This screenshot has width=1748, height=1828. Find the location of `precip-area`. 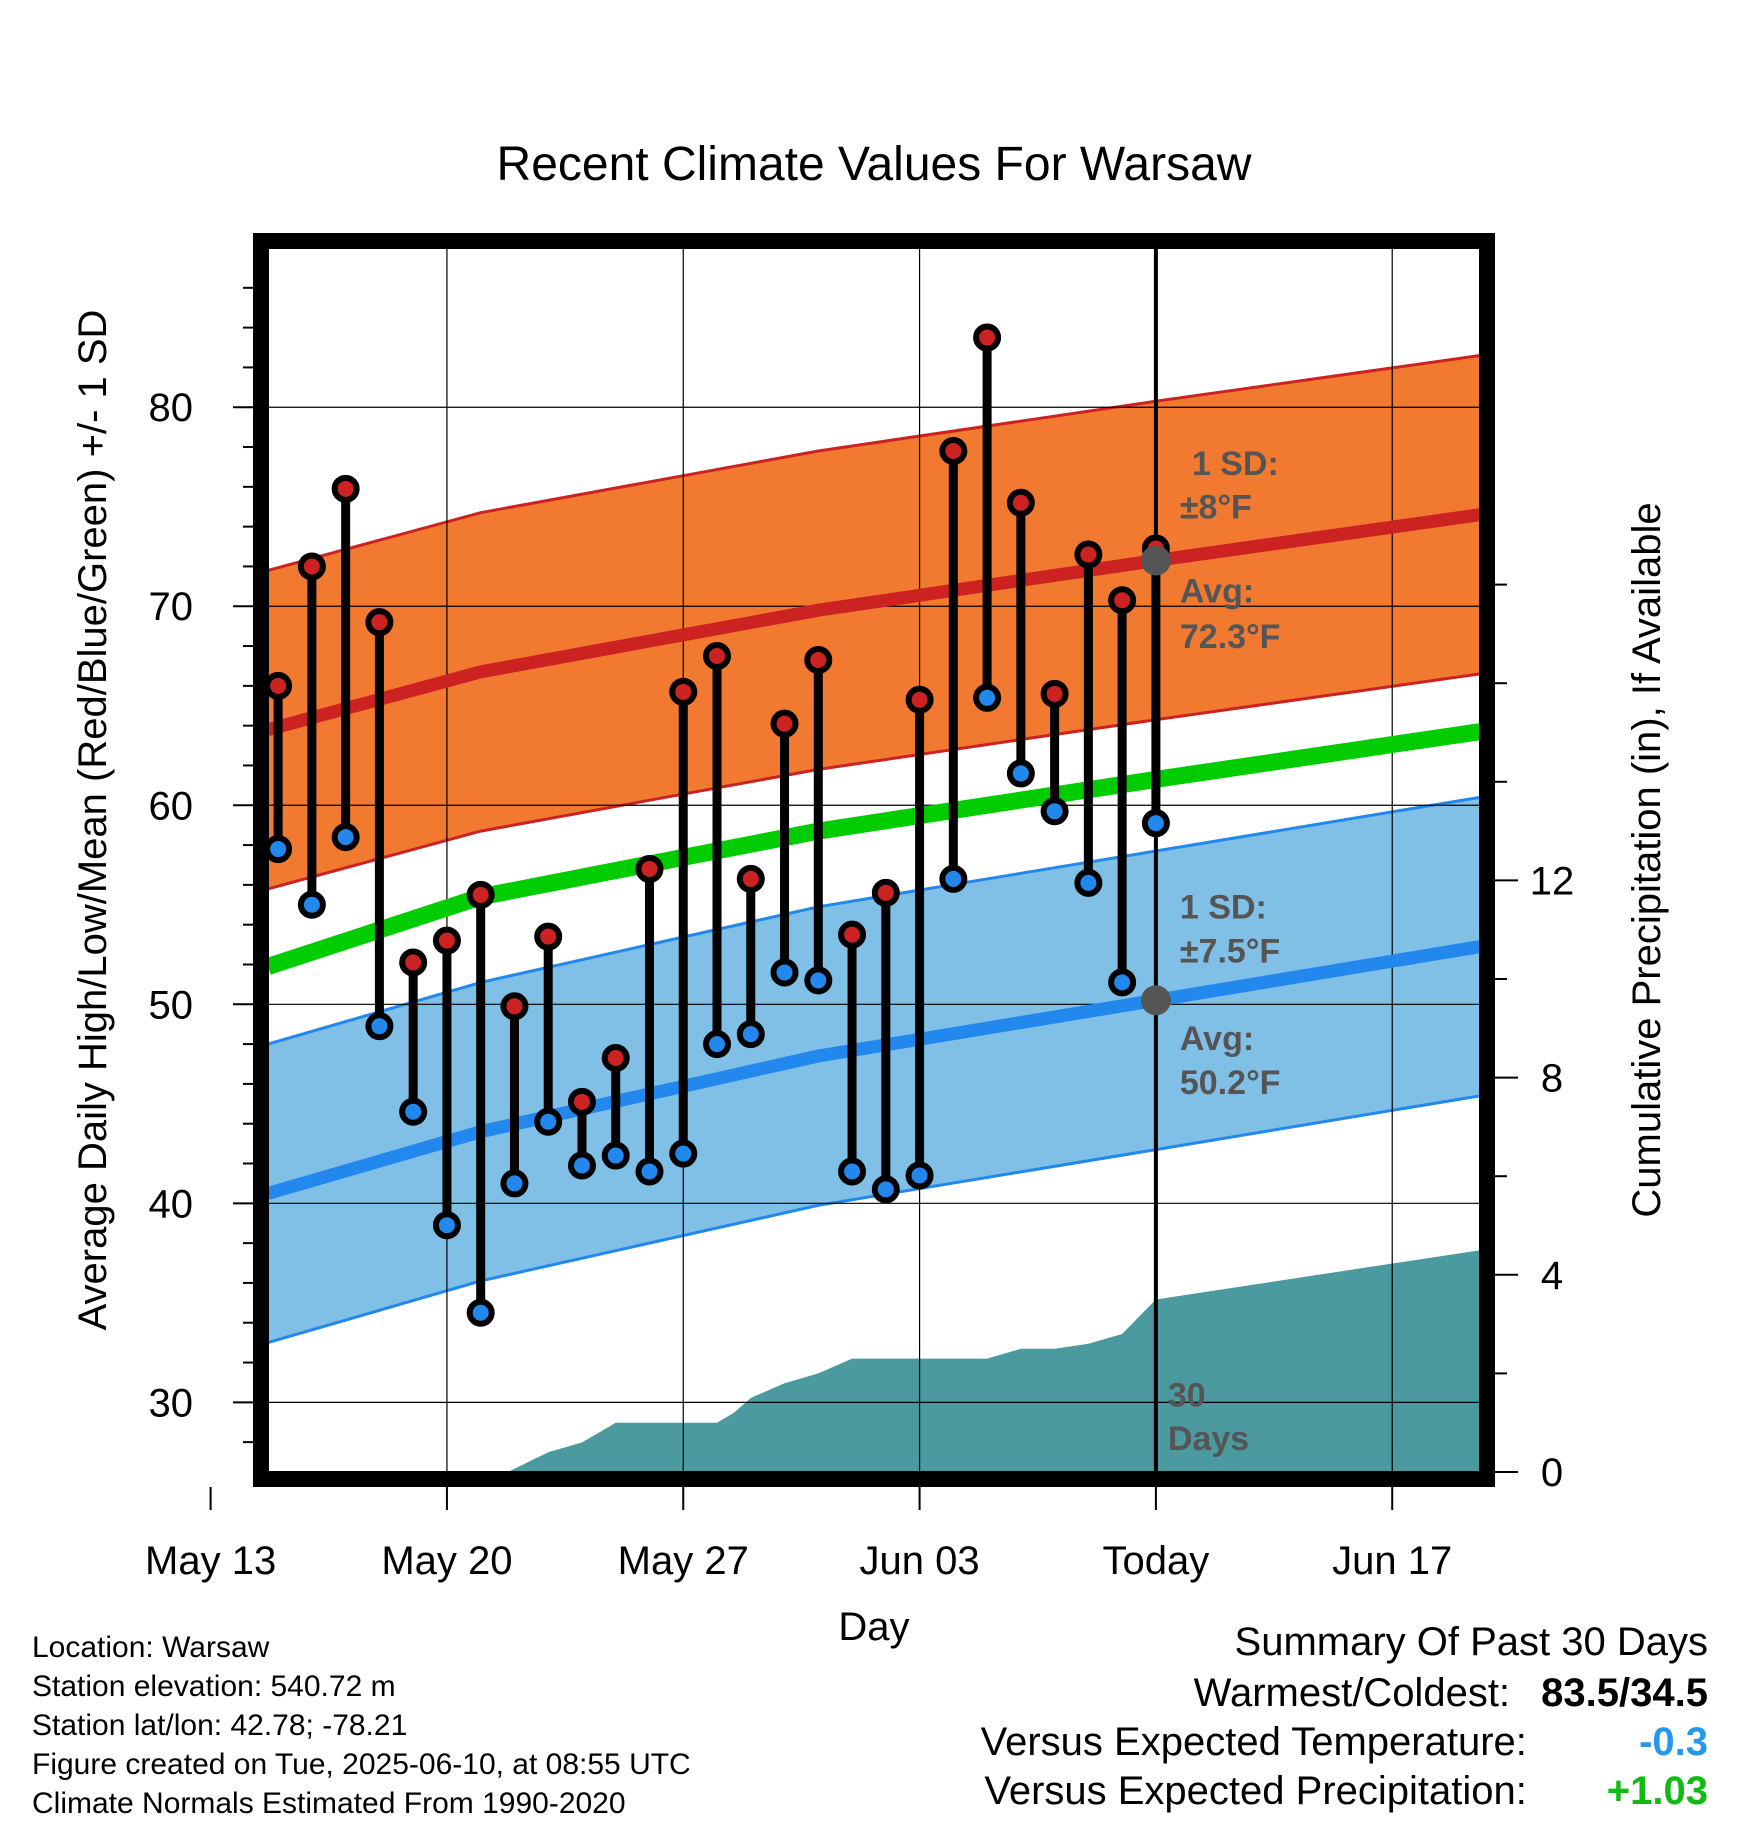

precip-area is located at coordinates (874, 1361).